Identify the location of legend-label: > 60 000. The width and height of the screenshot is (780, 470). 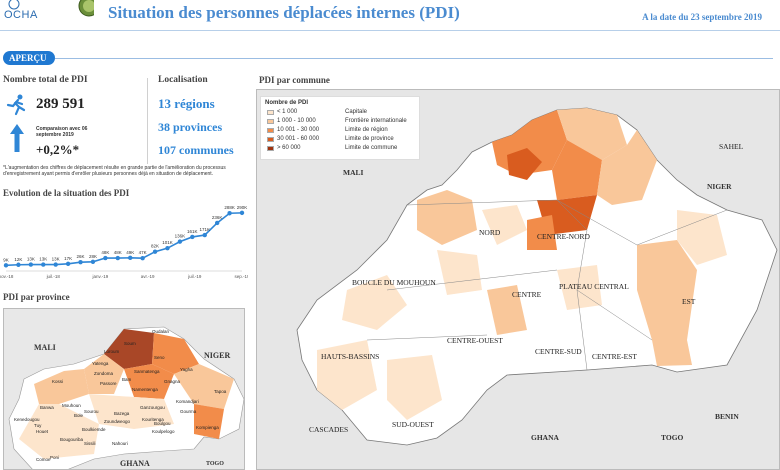
(289, 148).